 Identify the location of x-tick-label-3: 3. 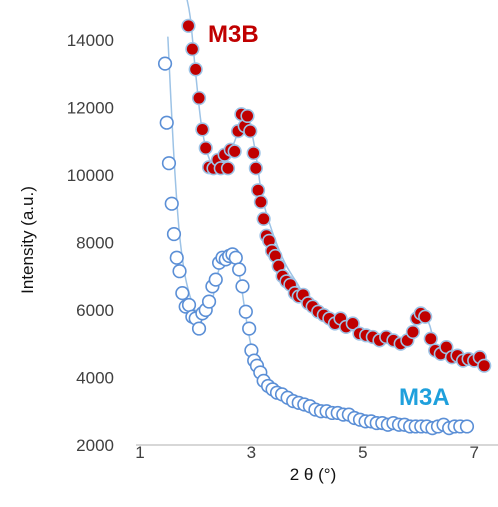
(251, 452).